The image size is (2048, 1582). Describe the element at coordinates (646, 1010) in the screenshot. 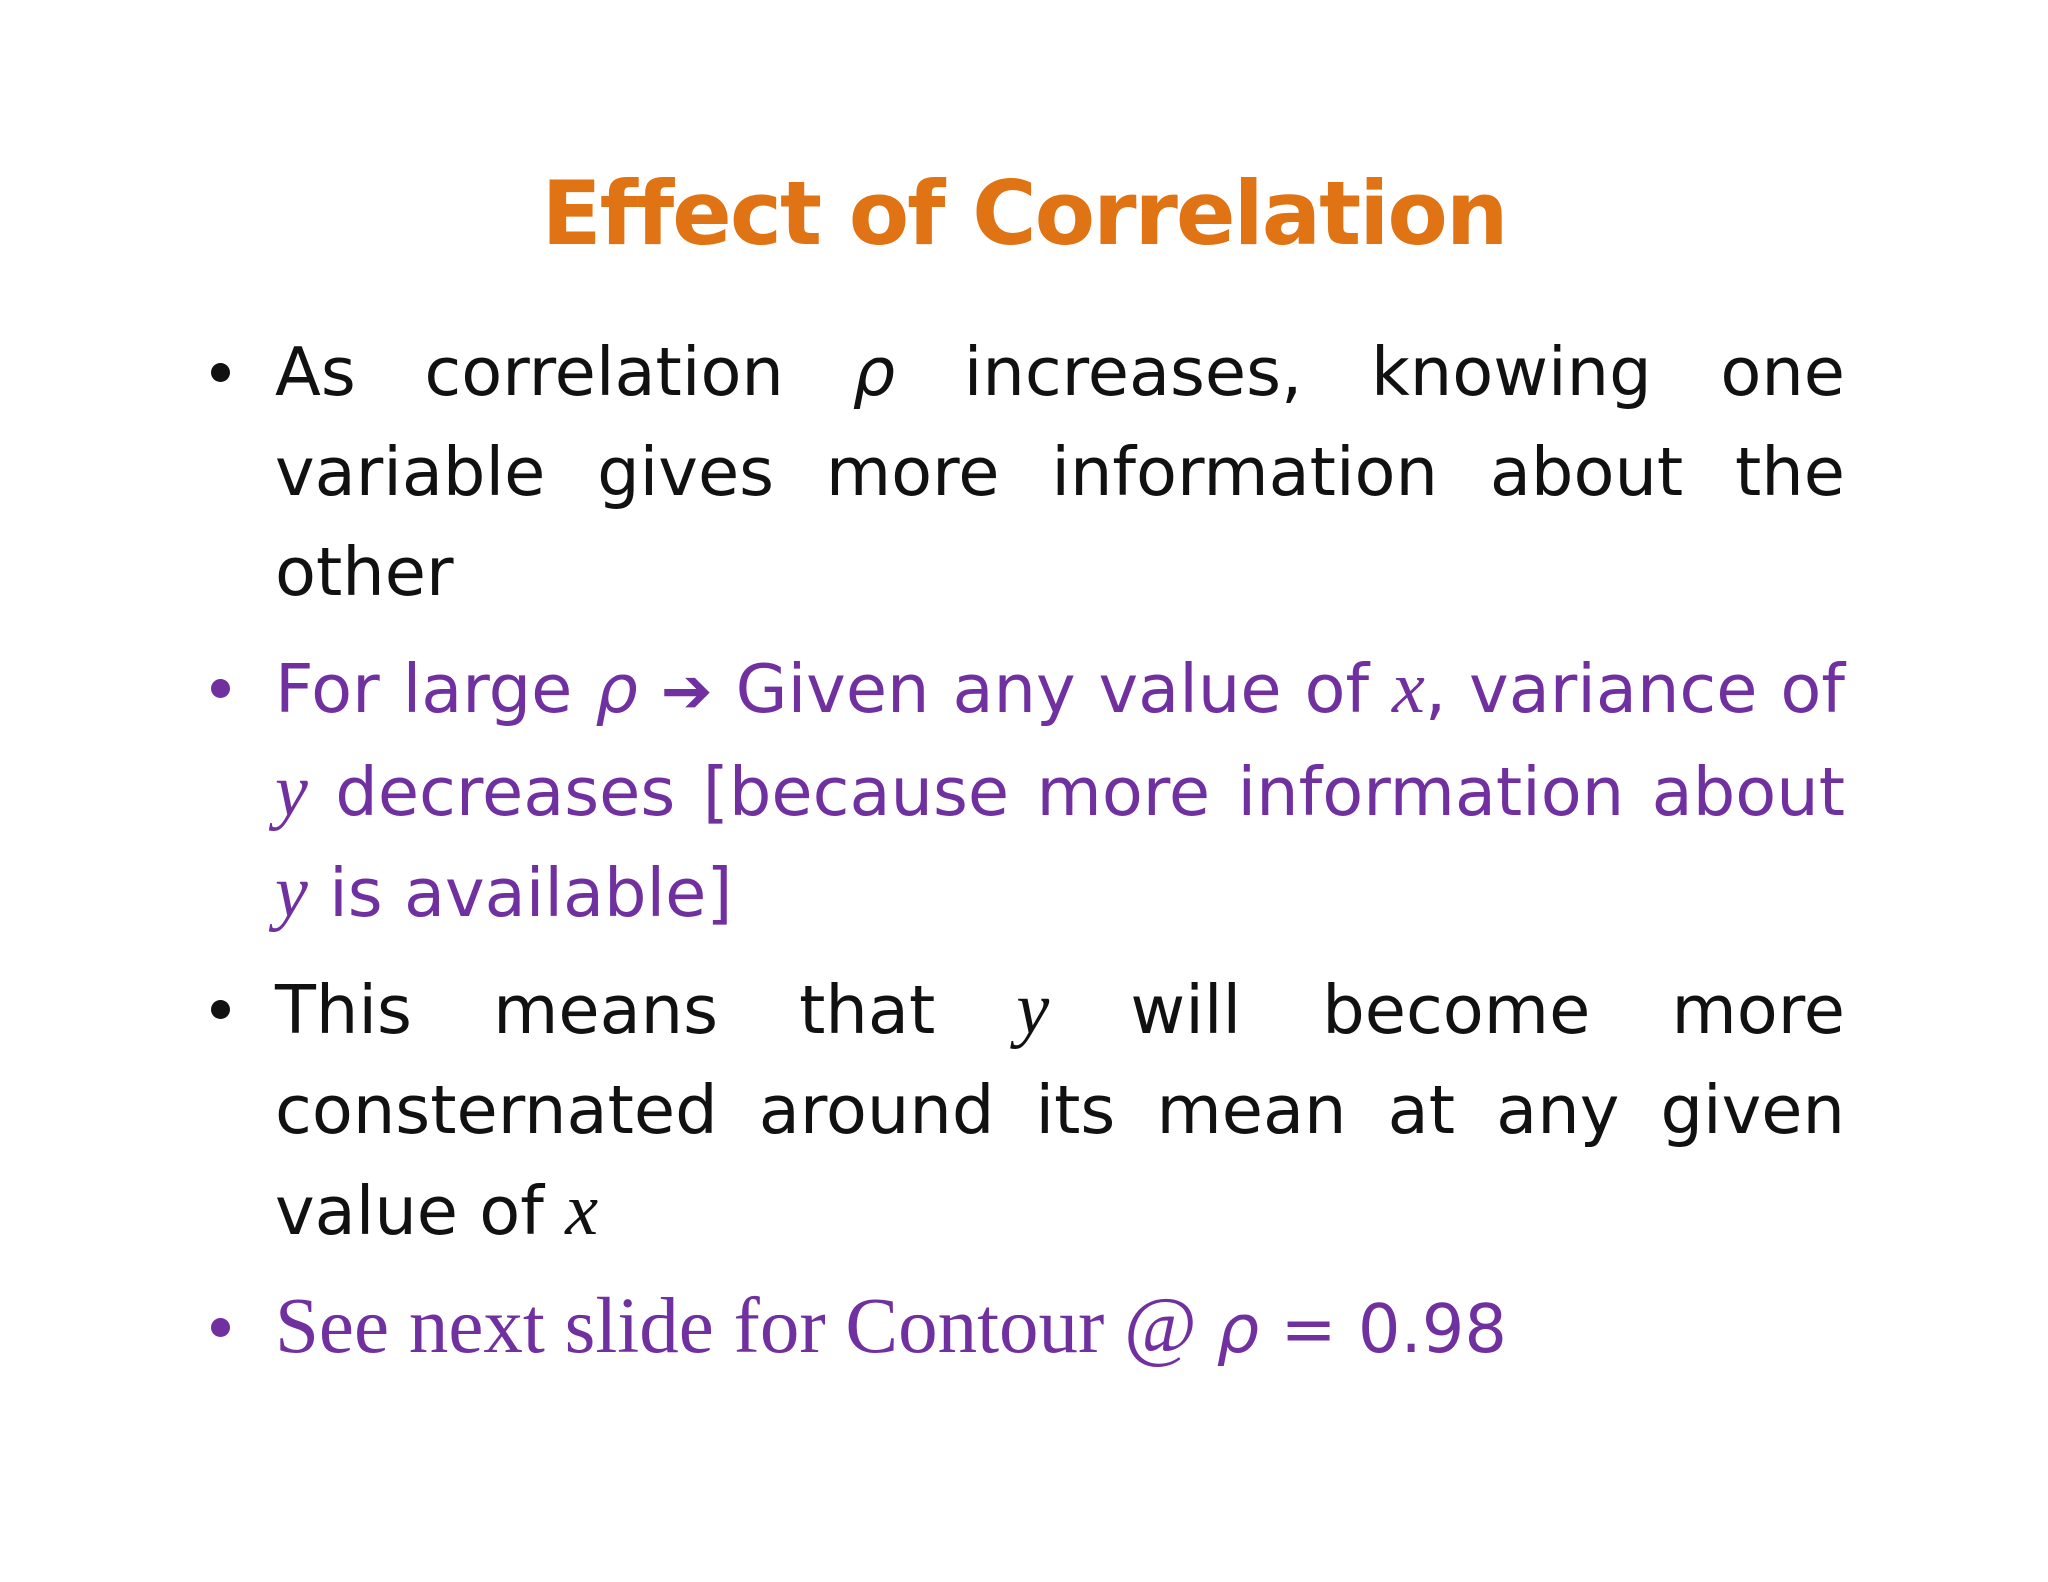

I see `text-run: This means that` at that location.